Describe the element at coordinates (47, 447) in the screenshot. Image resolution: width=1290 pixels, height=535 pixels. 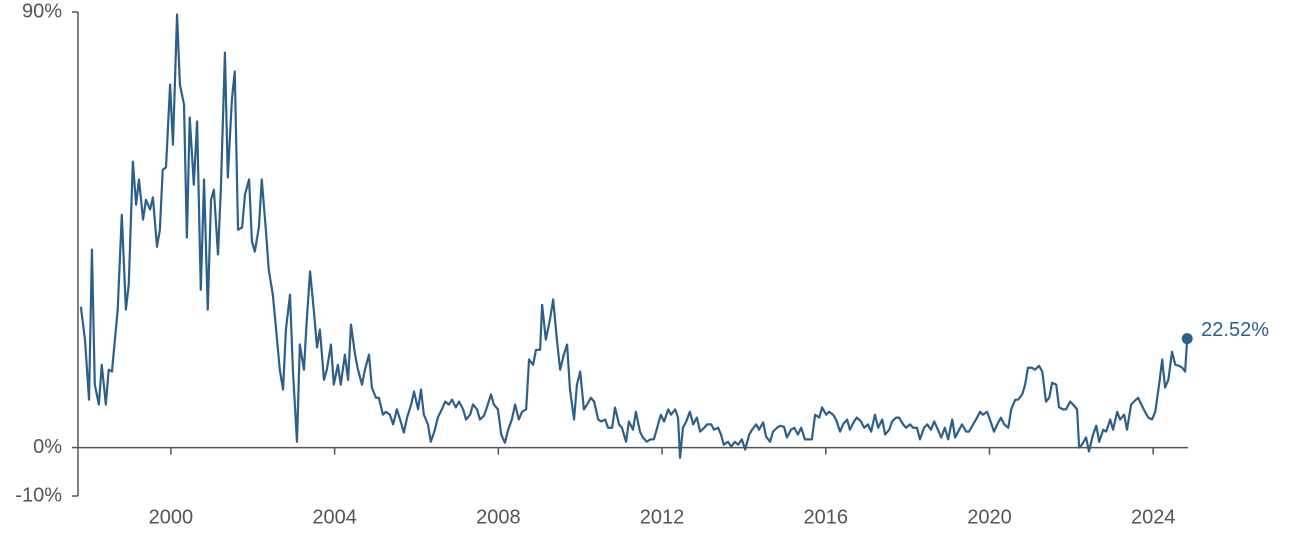
I see `y-tick-label: 0%` at that location.